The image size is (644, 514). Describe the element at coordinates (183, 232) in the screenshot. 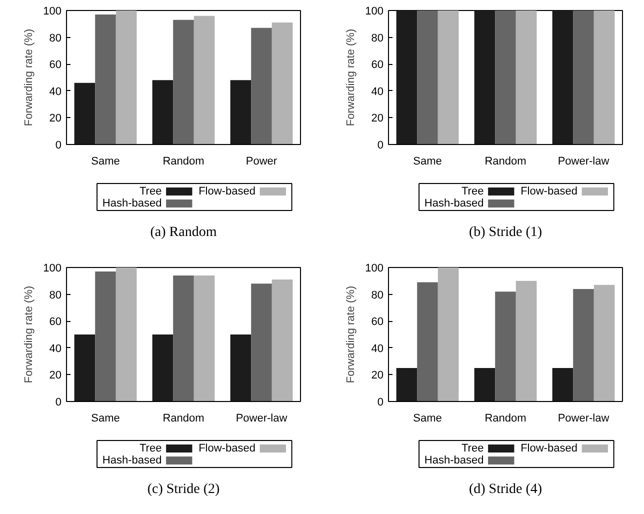

I see `text: (a) Random` at that location.